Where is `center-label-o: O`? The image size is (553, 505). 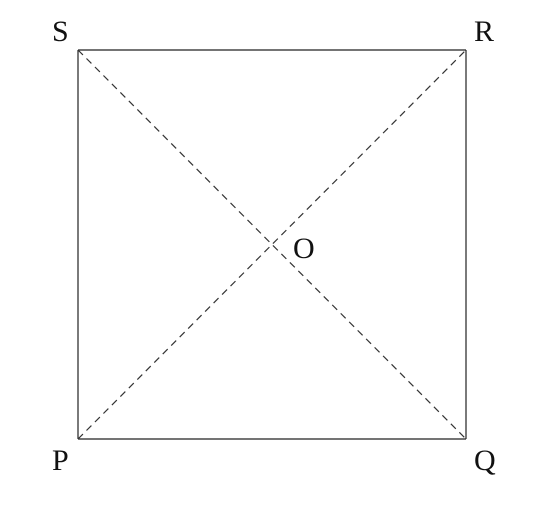
center-label-o: O is located at coordinates (304, 248).